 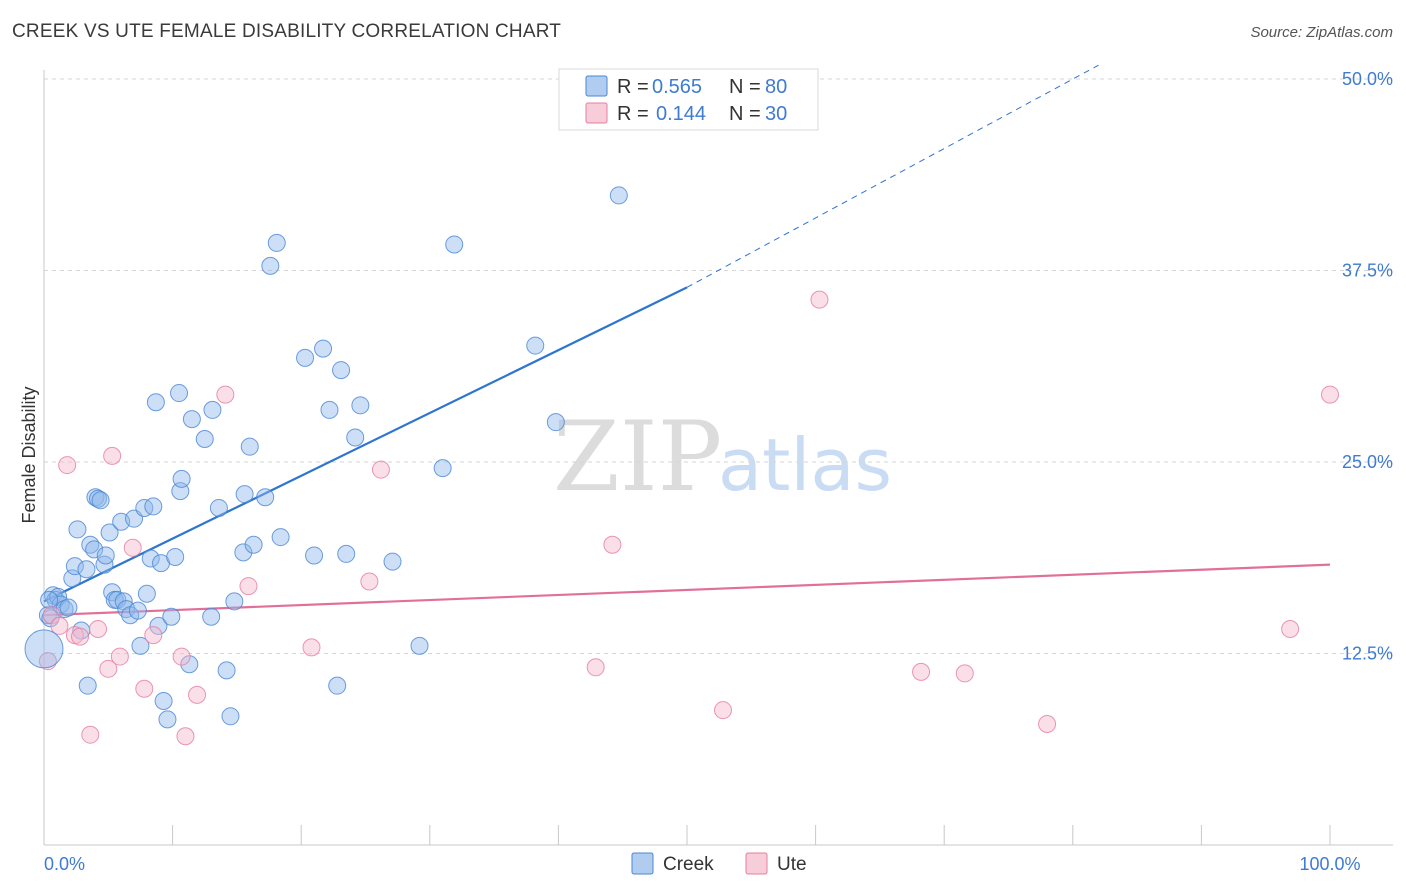 I want to click on point-creek-cluster, so click(x=44, y=649).